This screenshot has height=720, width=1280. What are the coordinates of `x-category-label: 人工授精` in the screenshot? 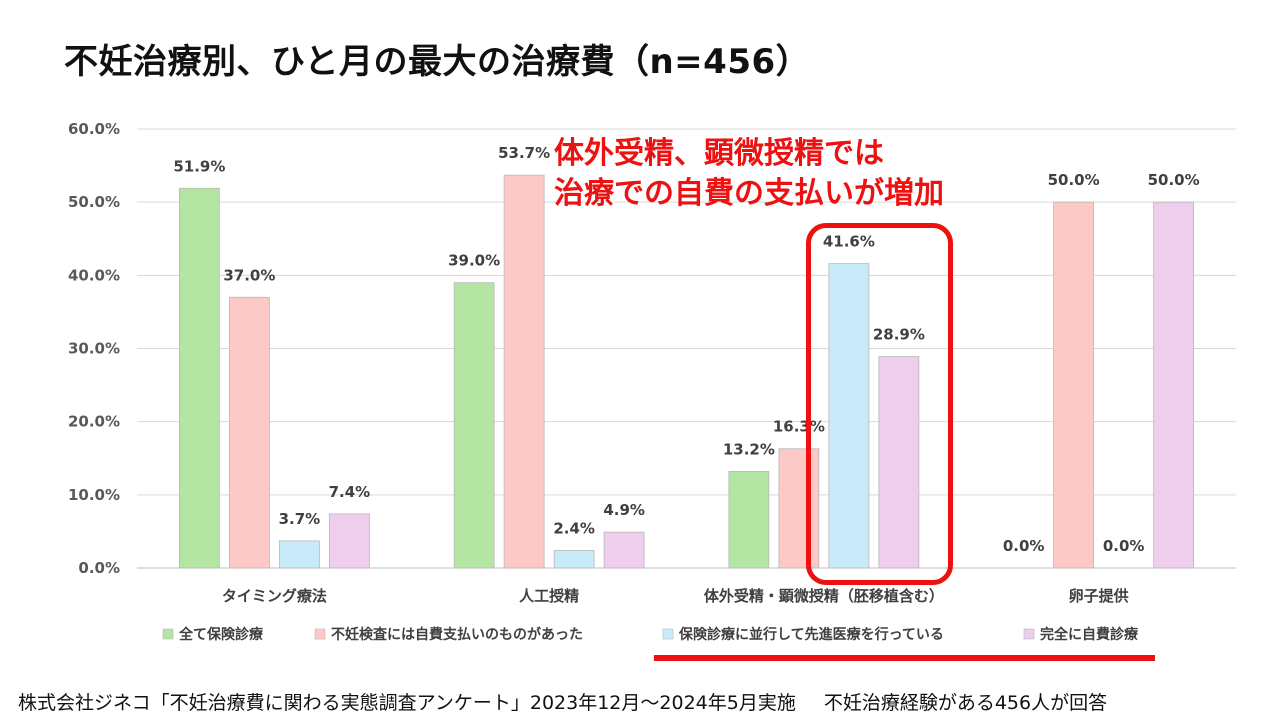 It's located at (549, 596).